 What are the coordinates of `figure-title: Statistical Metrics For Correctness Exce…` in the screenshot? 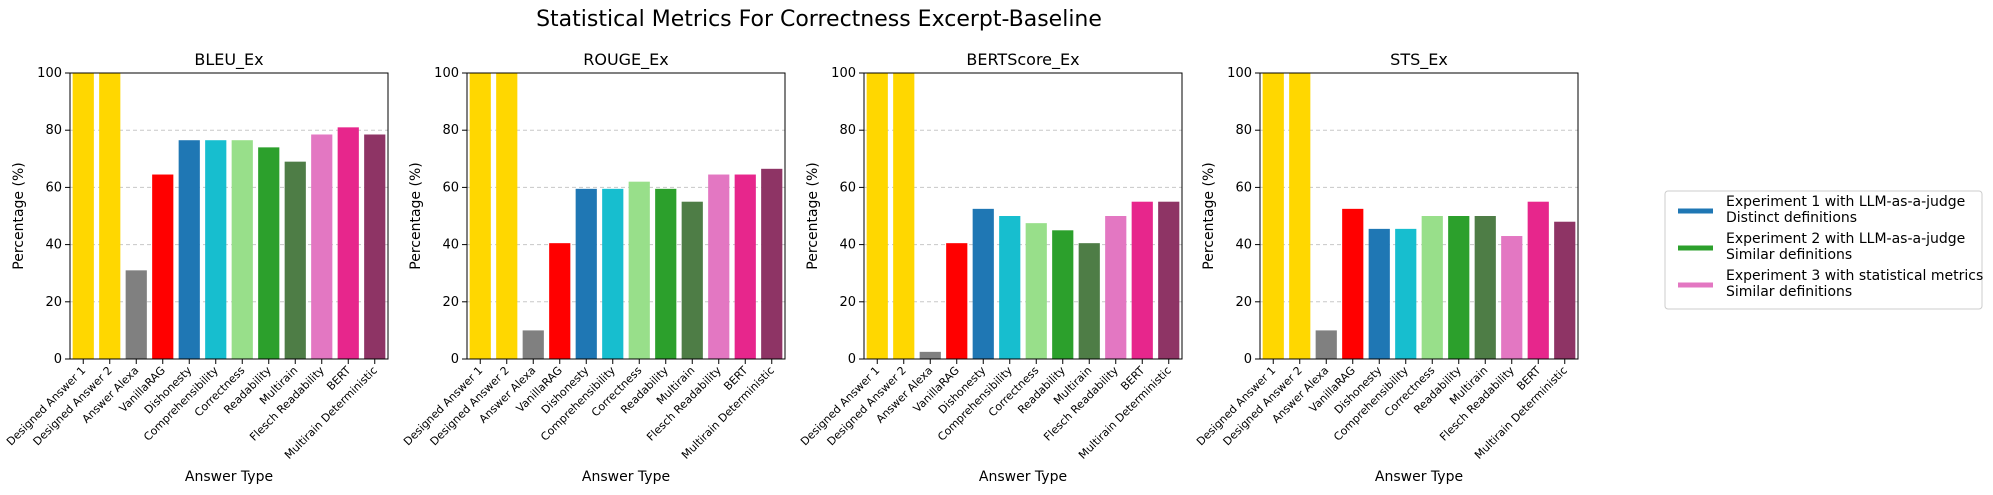 It's located at (819, 19).